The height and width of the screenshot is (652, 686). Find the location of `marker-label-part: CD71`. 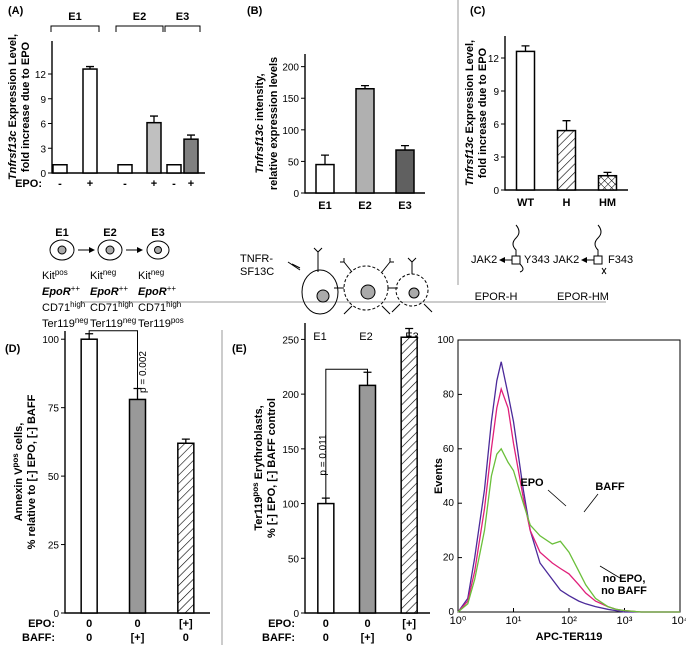

marker-label-part: CD71 is located at coordinates (152, 308).